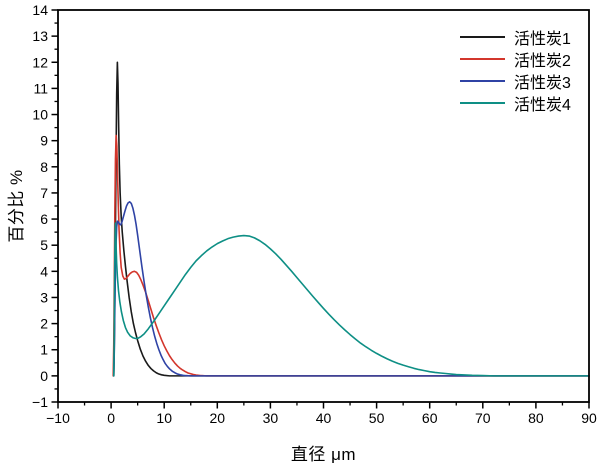 Image resolution: width=600 pixels, height=472 pixels. I want to click on x-tick-label: 30, so click(271, 418).